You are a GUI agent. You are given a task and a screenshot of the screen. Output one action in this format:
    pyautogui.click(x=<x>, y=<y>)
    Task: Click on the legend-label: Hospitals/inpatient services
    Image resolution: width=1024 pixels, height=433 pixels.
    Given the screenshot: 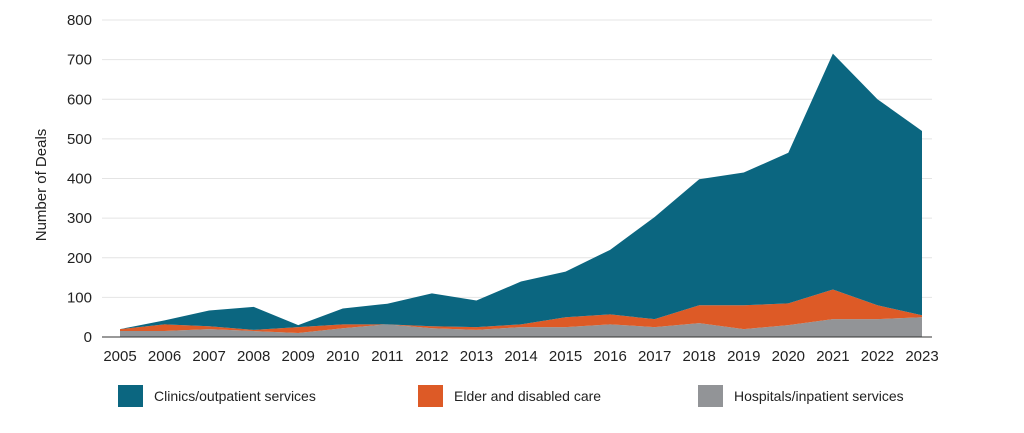 What is the action you would take?
    pyautogui.click(x=819, y=396)
    